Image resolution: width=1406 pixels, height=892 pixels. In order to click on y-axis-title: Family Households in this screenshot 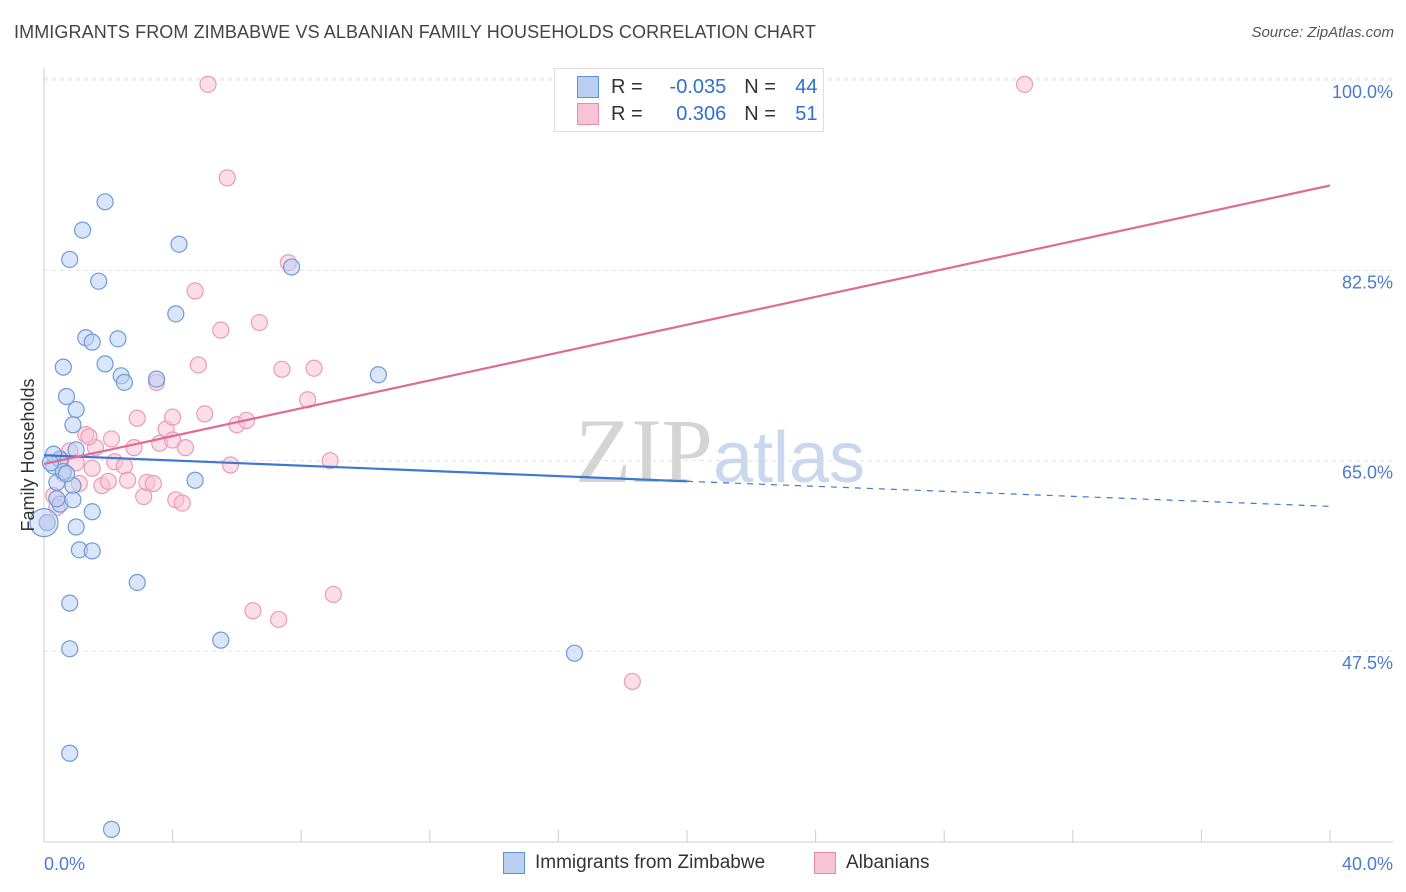, I will do `click(28, 454)`.